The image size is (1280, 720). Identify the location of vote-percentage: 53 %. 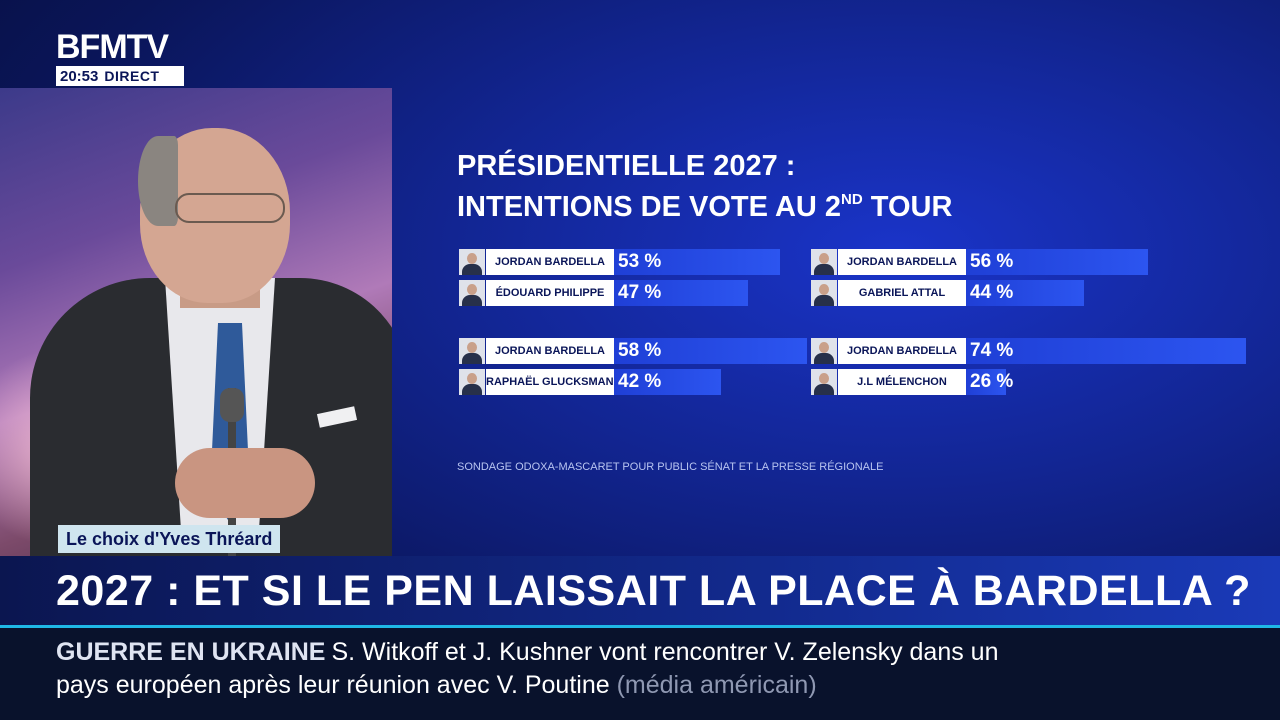
(640, 261).